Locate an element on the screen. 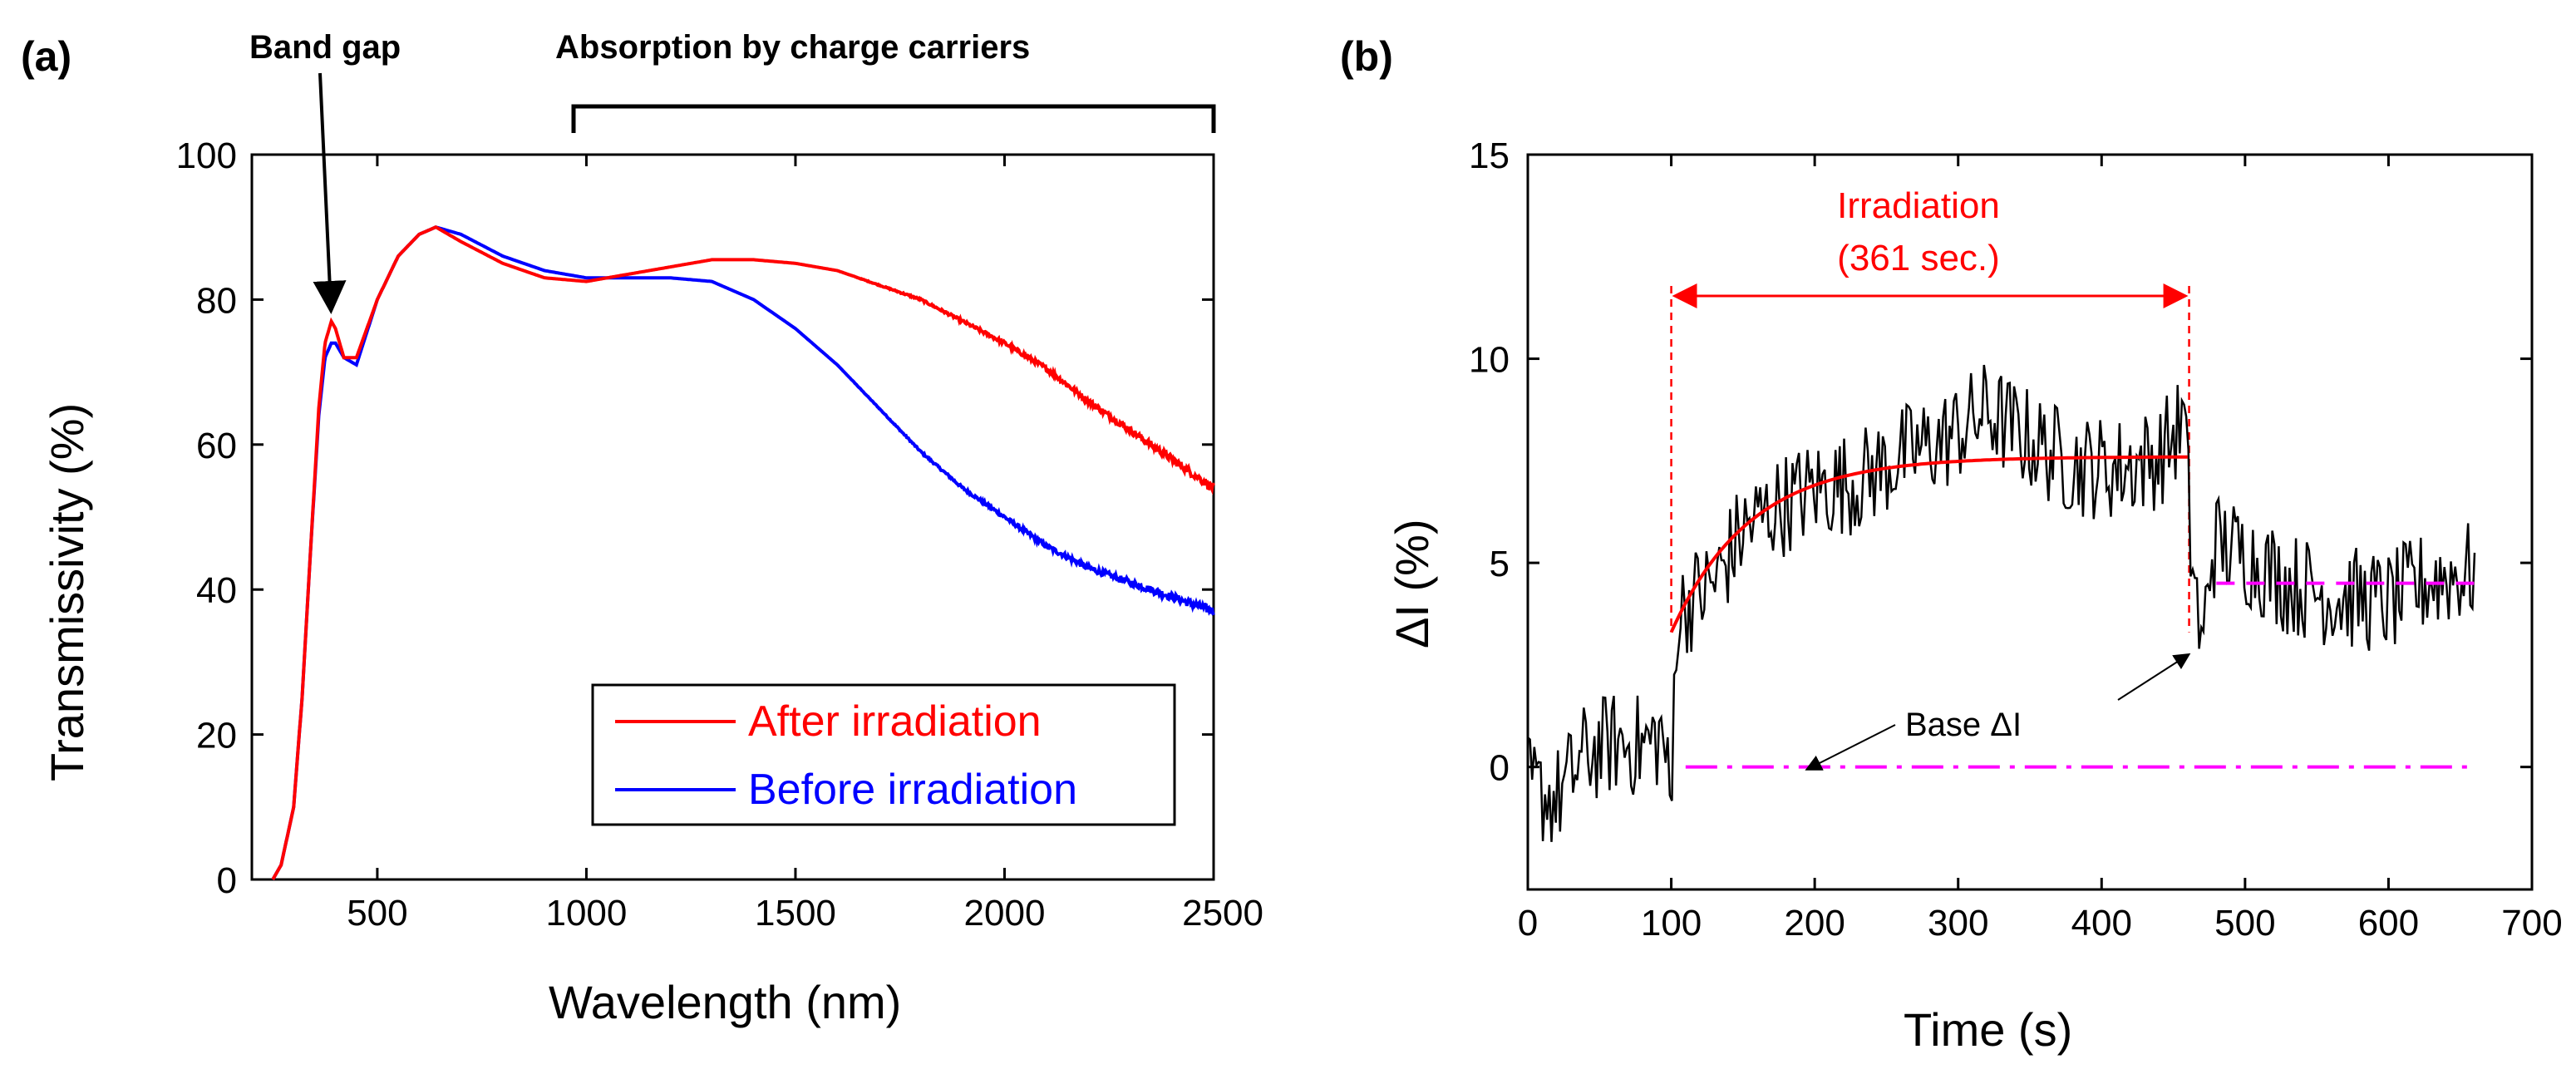 The image size is (2576, 1074). panel-b-label: (b) is located at coordinates (1366, 57).